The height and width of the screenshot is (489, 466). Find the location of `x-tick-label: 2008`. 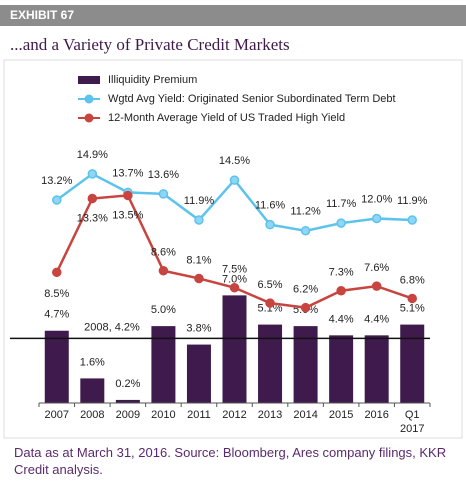

x-tick-label: 2008 is located at coordinates (92, 415).